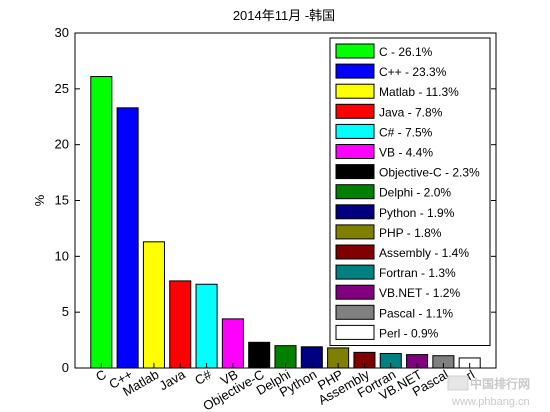 The height and width of the screenshot is (412, 550). Describe the element at coordinates (62, 144) in the screenshot. I see `y-tick-label: 20` at that location.